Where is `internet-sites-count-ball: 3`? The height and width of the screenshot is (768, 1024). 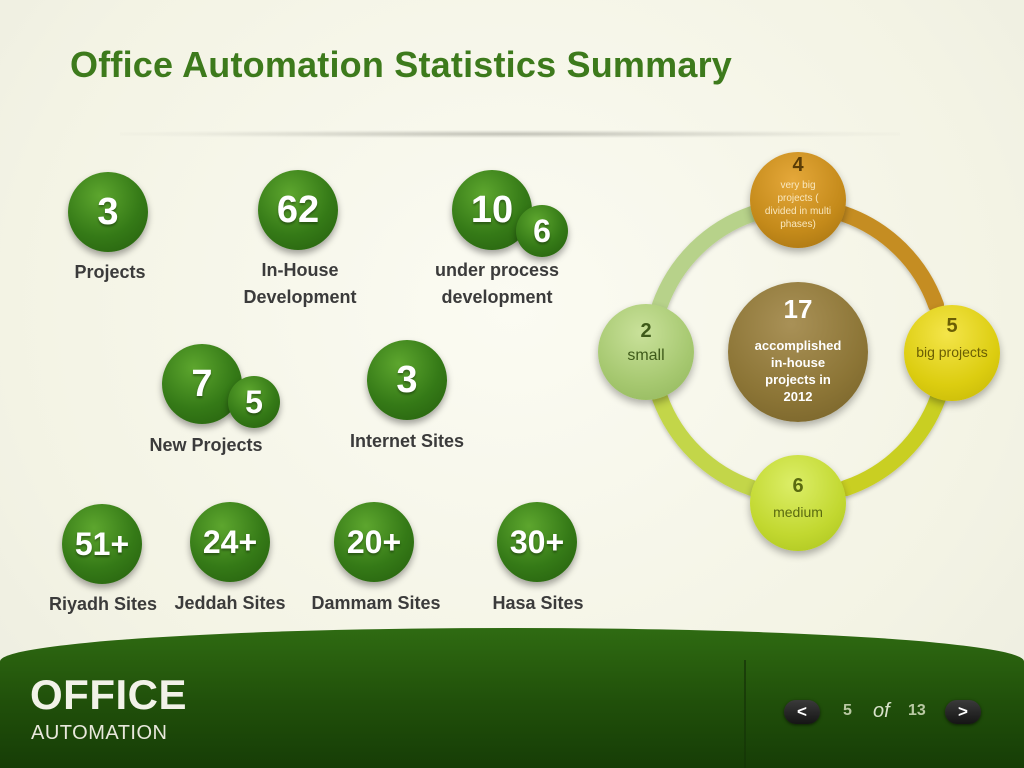 internet-sites-count-ball: 3 is located at coordinates (407, 380).